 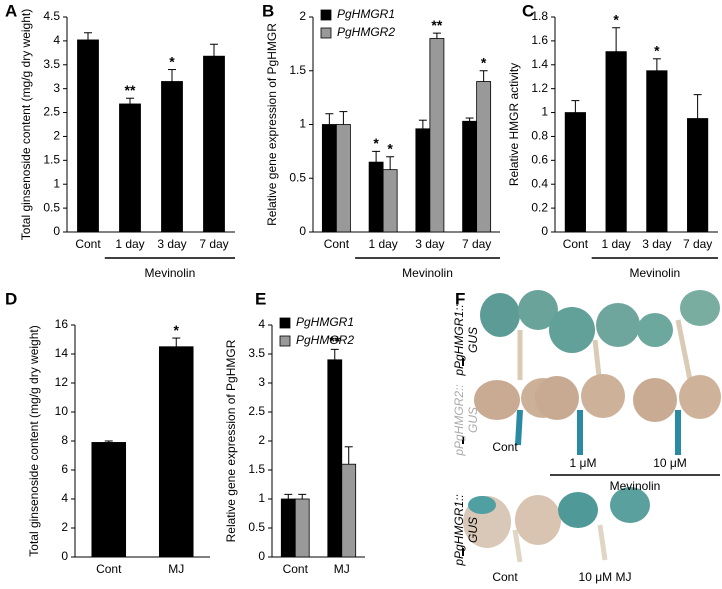 I want to click on y-tick-label: 0.2, so click(x=539, y=207).